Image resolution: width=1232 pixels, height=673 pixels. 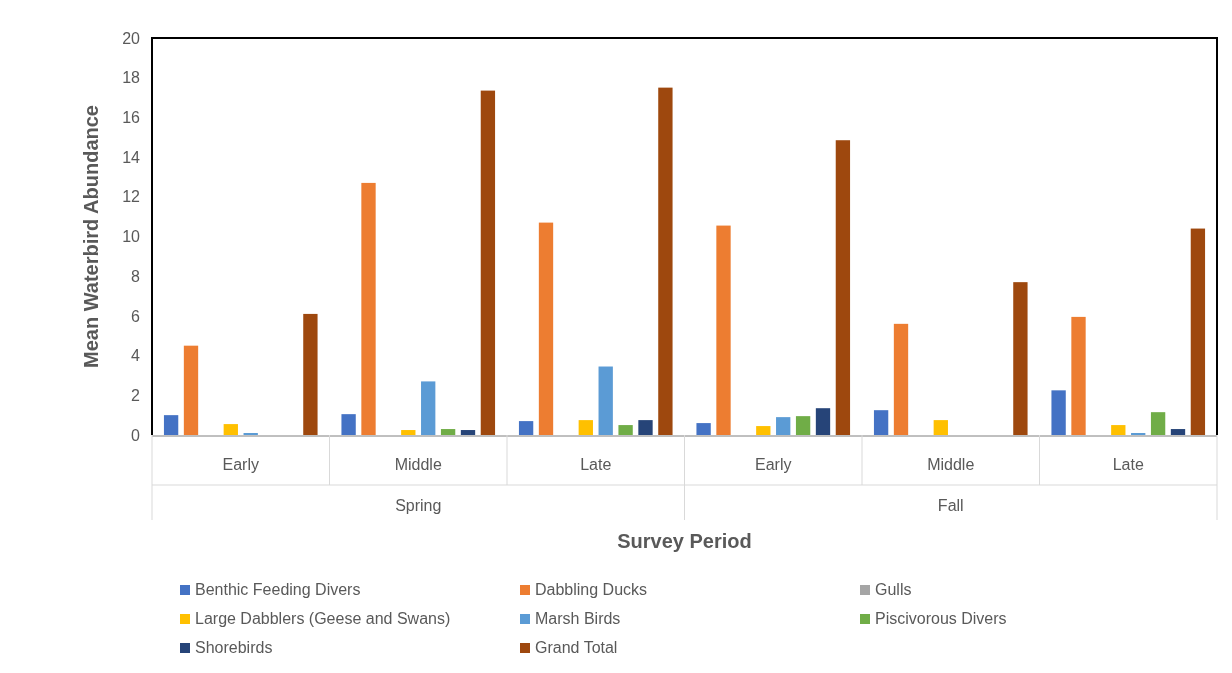 I want to click on legend-label: Large Dabblers (Geese and Swans), so click(x=323, y=618).